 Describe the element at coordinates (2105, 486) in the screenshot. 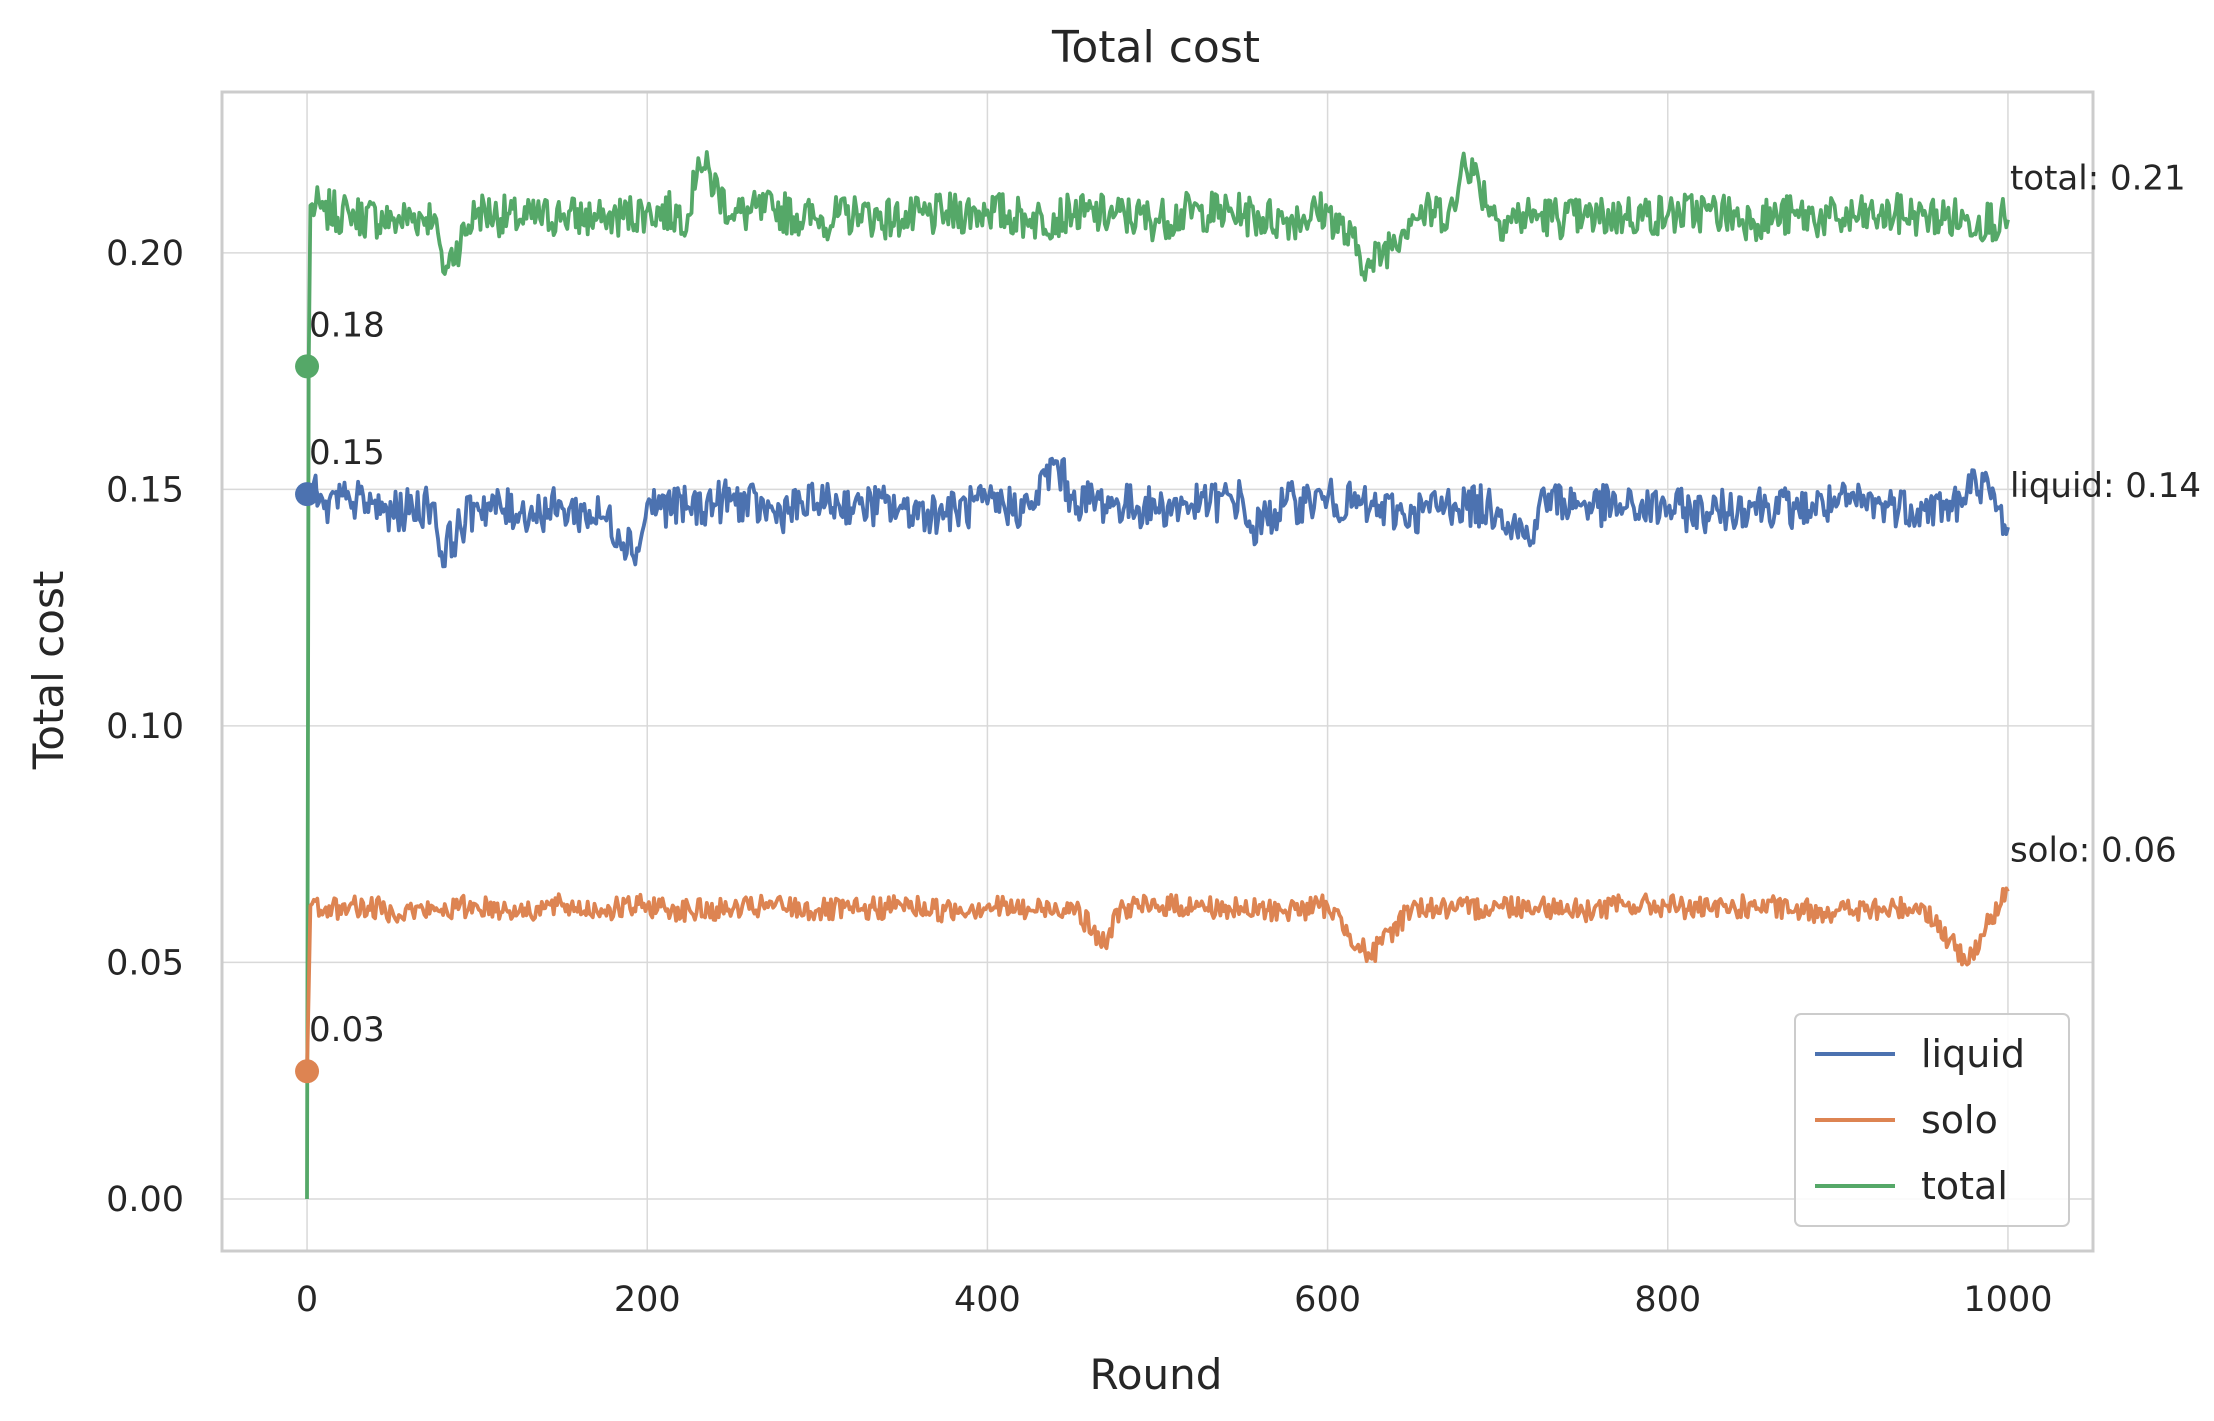

I see `annotation-liquid: liquid: 0.14` at that location.